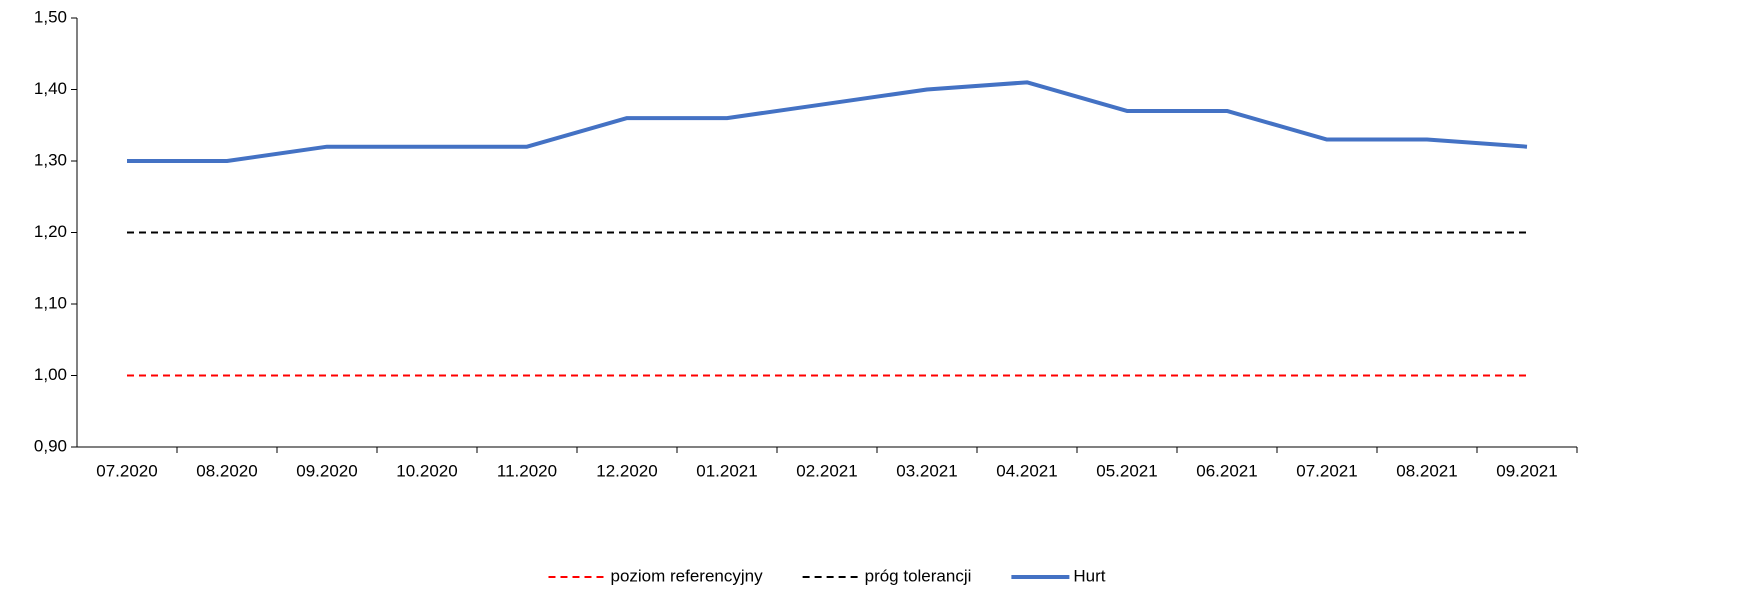  Describe the element at coordinates (50, 159) in the screenshot. I see `y-tick-label: 1,30` at that location.